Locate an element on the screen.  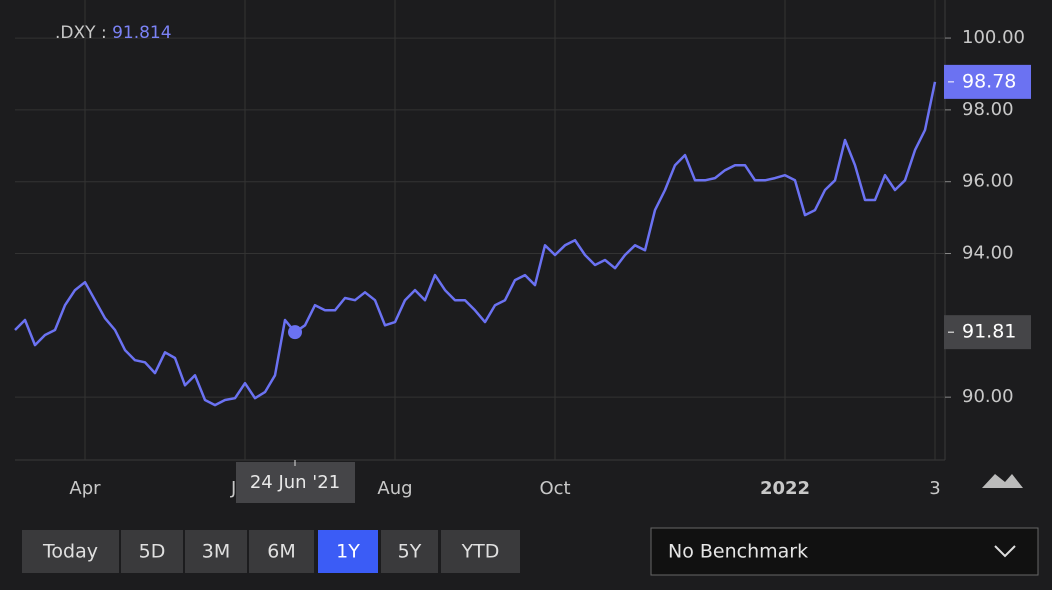
range-button-label: 5Y is located at coordinates (410, 552).